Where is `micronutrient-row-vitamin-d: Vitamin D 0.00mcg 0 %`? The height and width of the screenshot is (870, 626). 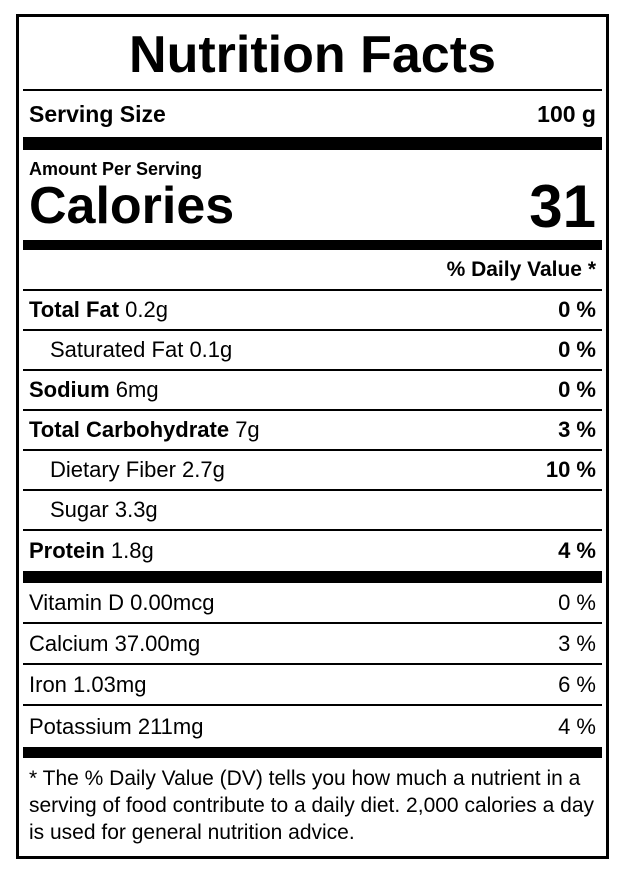
micronutrient-row-vitamin-d: Vitamin D 0.00mcg 0 % is located at coordinates (312, 603).